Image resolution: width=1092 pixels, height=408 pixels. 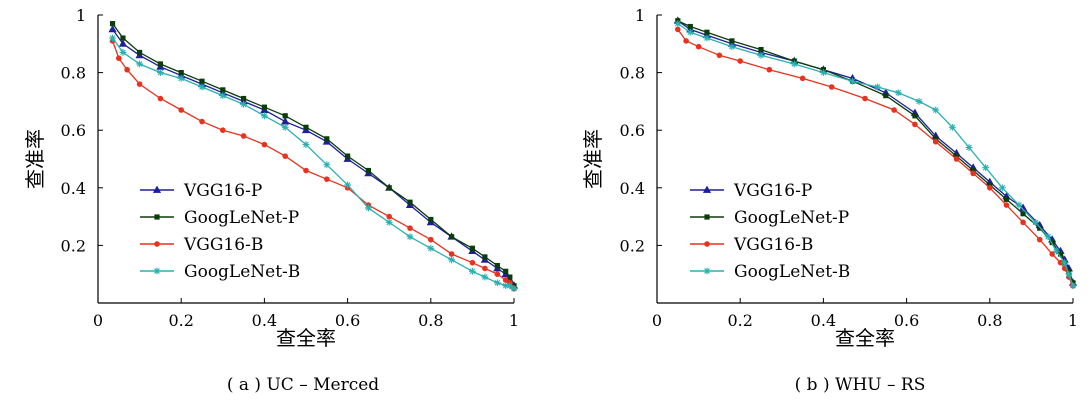 What do you see at coordinates (514, 320) in the screenshot?
I see `x-tick-label: 1` at bounding box center [514, 320].